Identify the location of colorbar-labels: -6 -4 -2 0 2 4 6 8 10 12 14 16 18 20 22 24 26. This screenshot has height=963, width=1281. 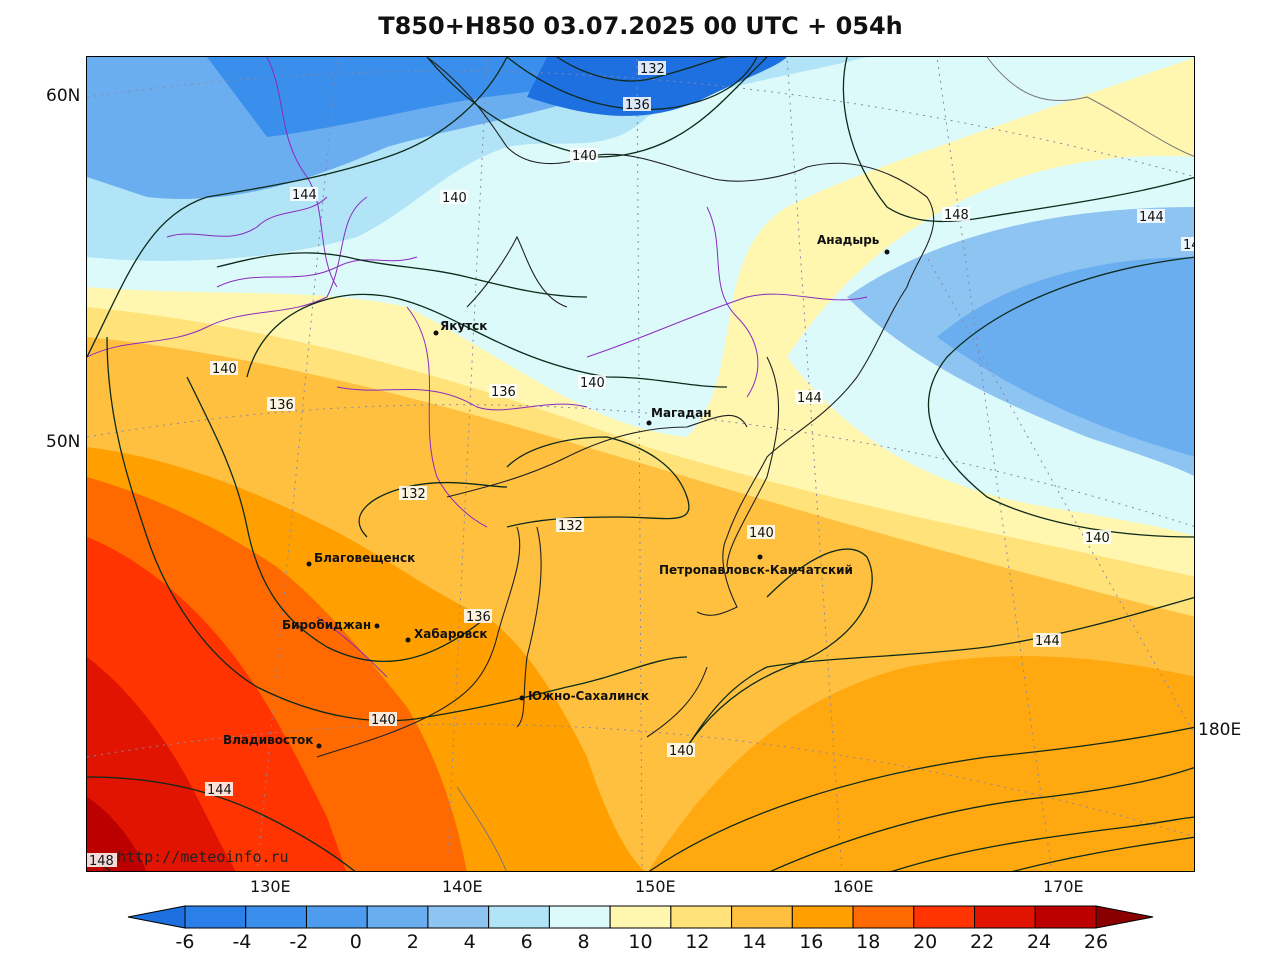
(642, 942).